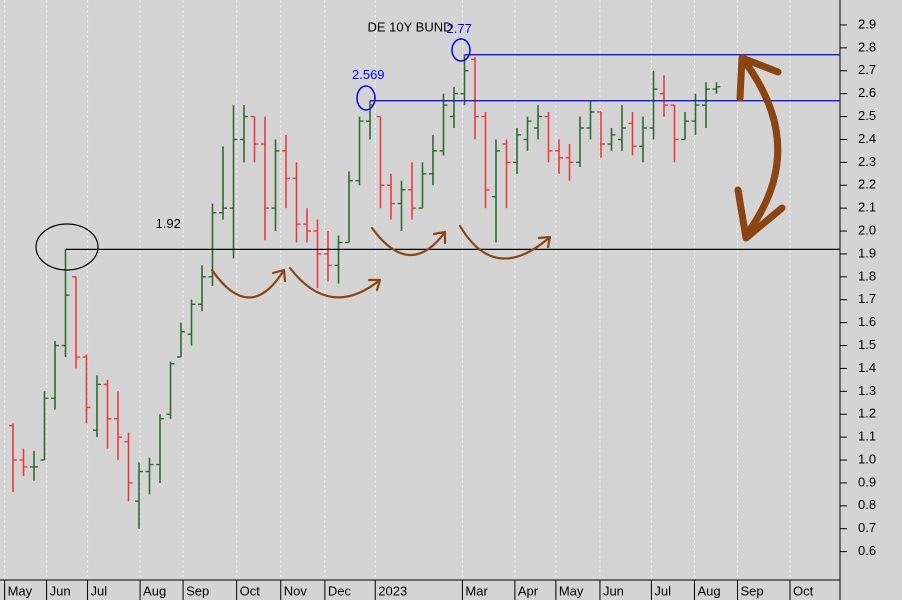  What do you see at coordinates (867, 321) in the screenshot?
I see `y-tick-label: 1.6` at bounding box center [867, 321].